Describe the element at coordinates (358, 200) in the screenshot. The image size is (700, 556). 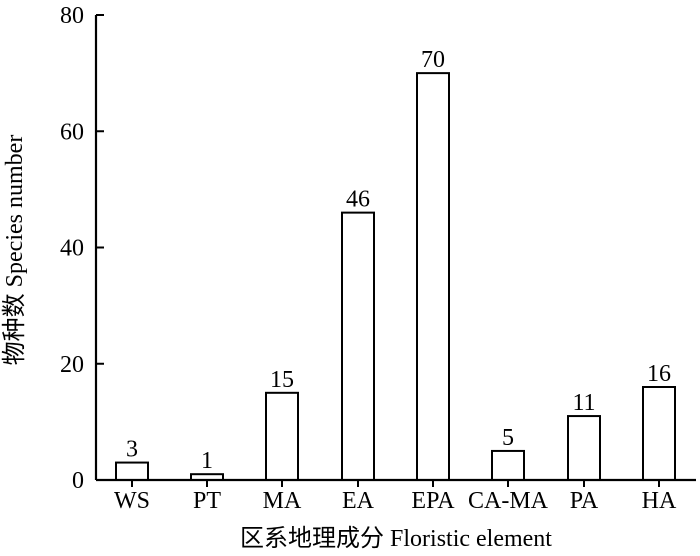
I see `bar-value-label: 46` at that location.